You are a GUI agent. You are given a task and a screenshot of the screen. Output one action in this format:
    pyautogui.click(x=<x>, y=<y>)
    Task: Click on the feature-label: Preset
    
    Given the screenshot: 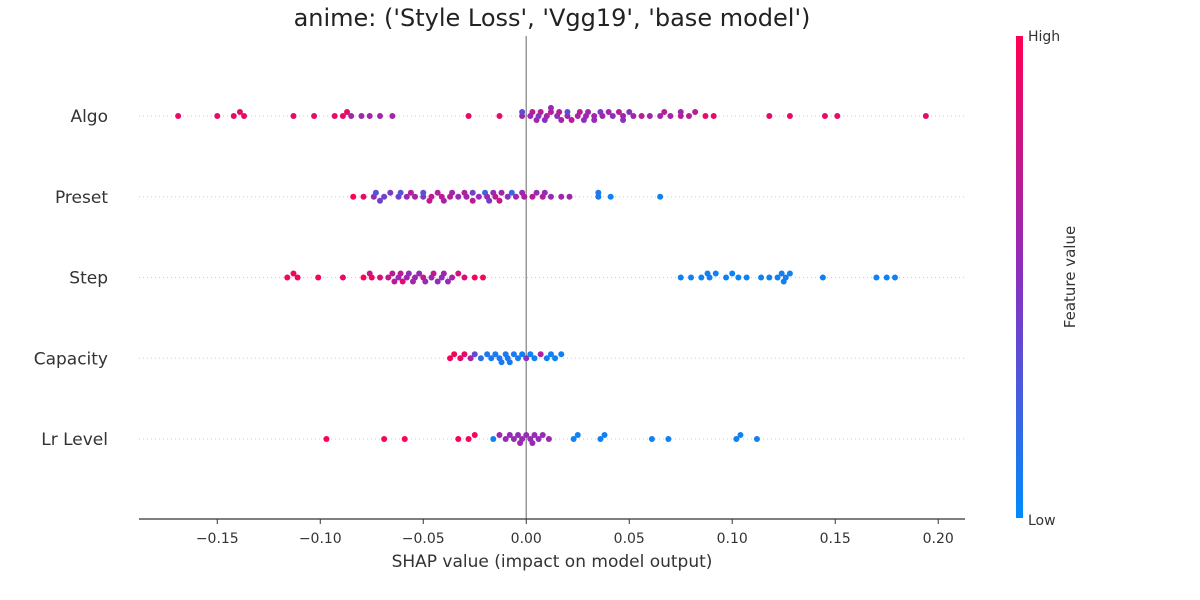 What is the action you would take?
    pyautogui.click(x=81, y=198)
    